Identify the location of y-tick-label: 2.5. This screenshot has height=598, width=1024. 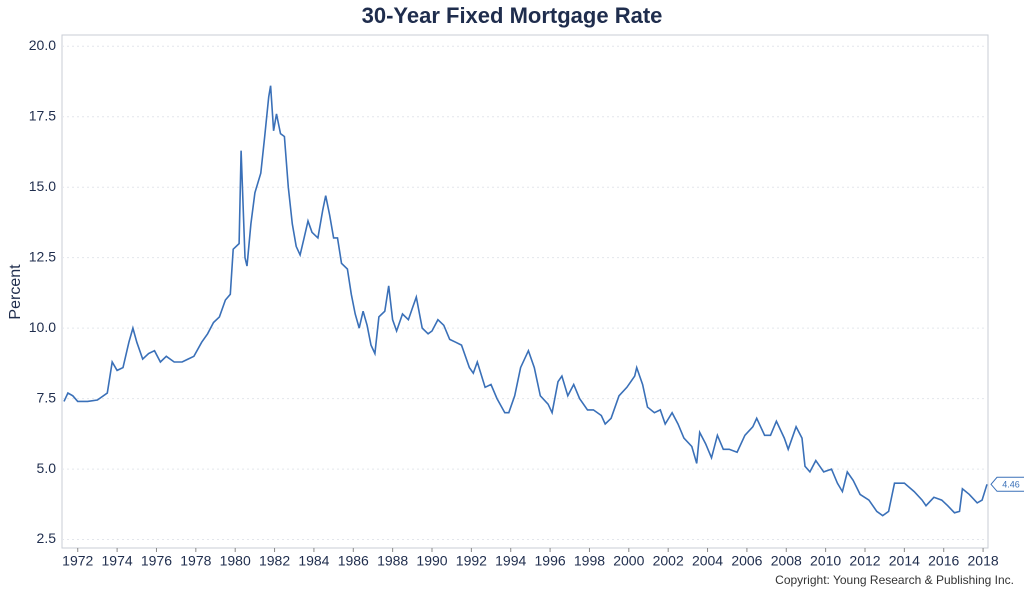
(47, 538).